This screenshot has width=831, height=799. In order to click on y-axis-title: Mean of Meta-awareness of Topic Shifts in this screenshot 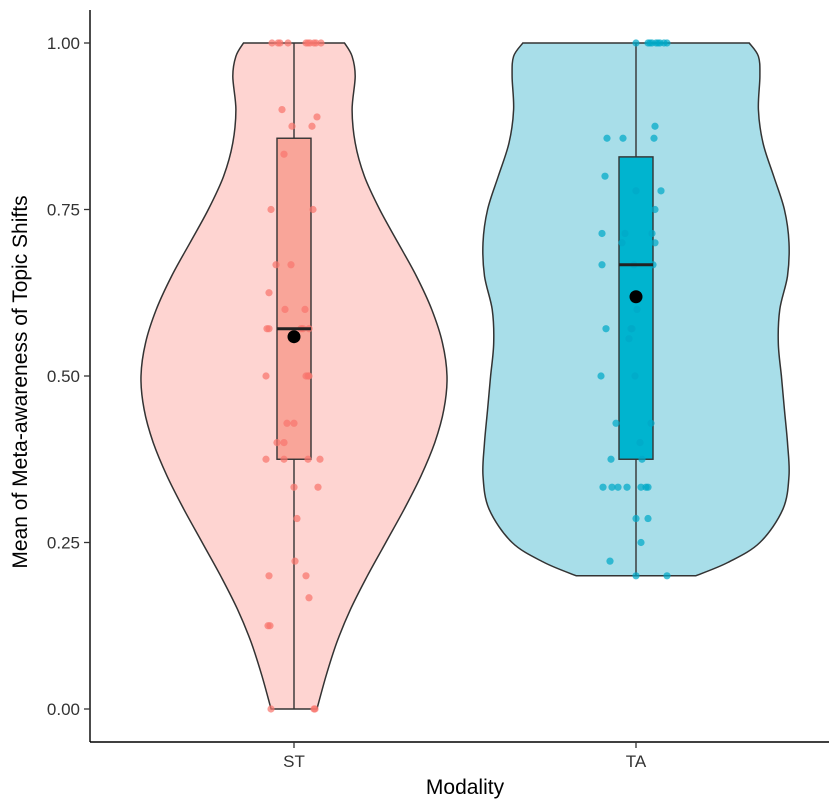, I will do `click(20, 381)`.